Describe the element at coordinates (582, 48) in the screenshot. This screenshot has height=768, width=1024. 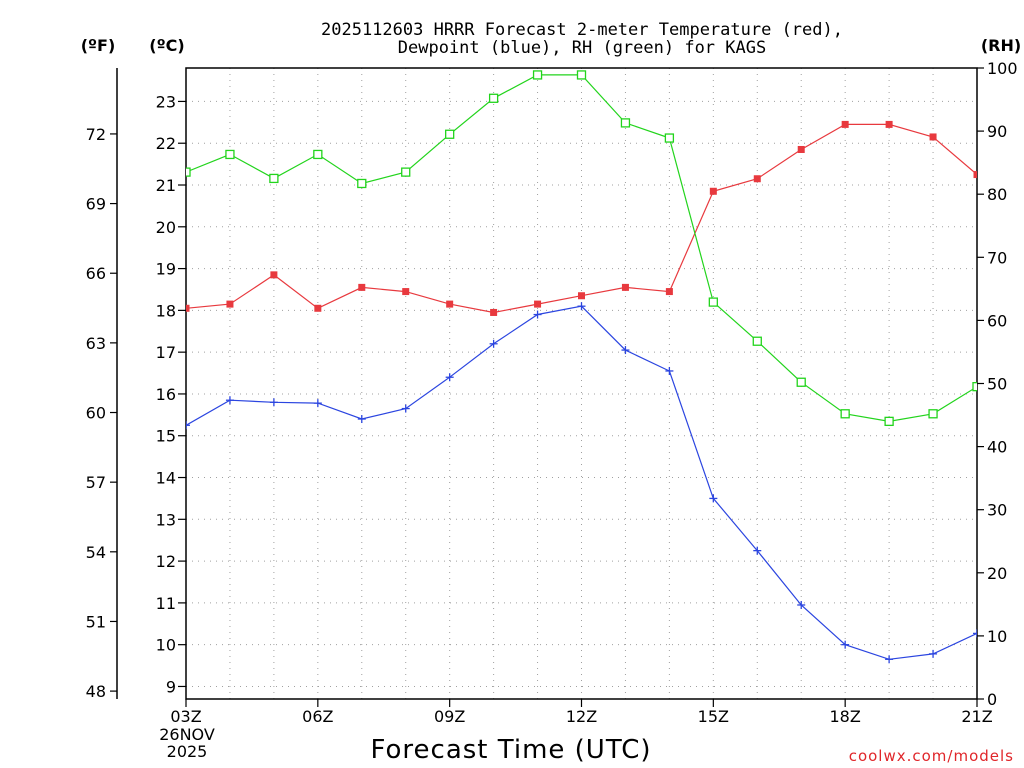
I see `chart-subtitle: Dewpoint (blue), RH (green) for KAGS` at that location.